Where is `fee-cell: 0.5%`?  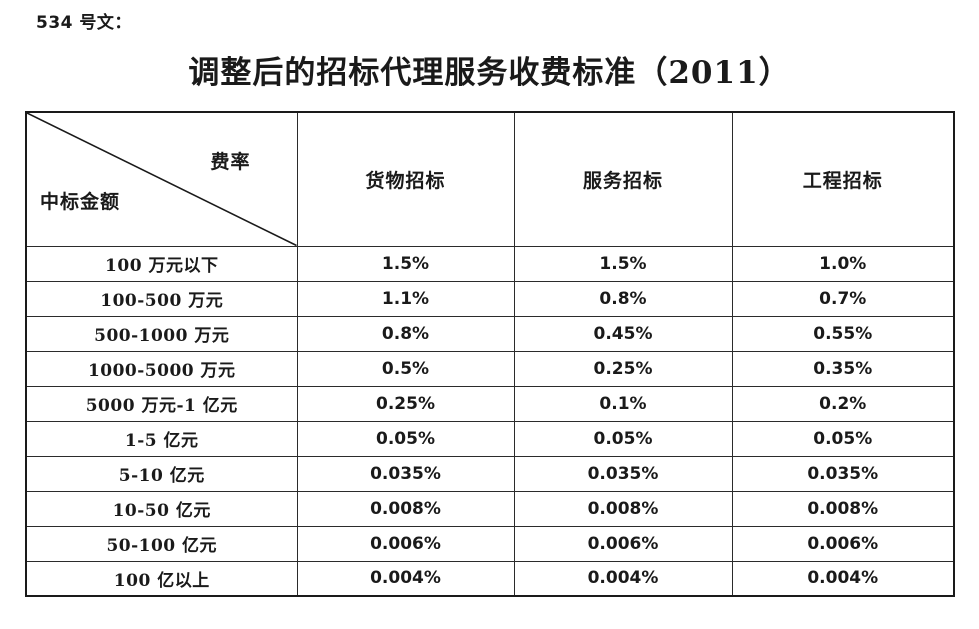 fee-cell: 0.5% is located at coordinates (405, 368).